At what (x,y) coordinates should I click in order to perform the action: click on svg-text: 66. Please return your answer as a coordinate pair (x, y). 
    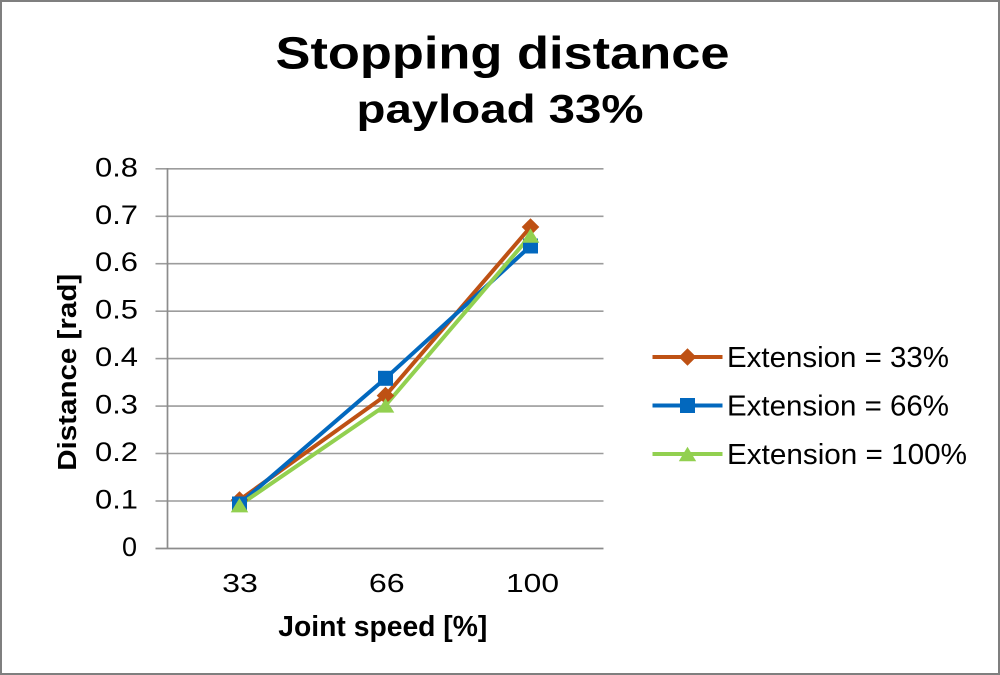
    Looking at the image, I should click on (387, 584).